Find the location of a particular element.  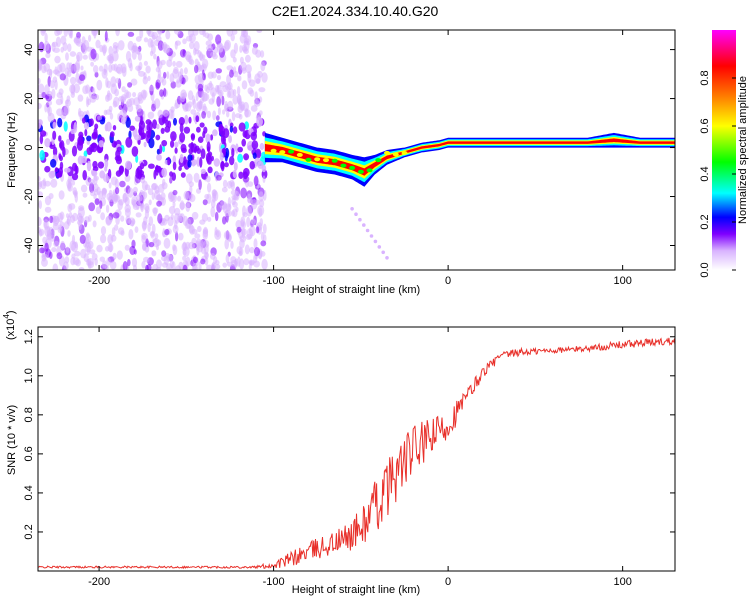

figure-title: C2E1.2024.334.10.40.G20 is located at coordinates (355, 11).